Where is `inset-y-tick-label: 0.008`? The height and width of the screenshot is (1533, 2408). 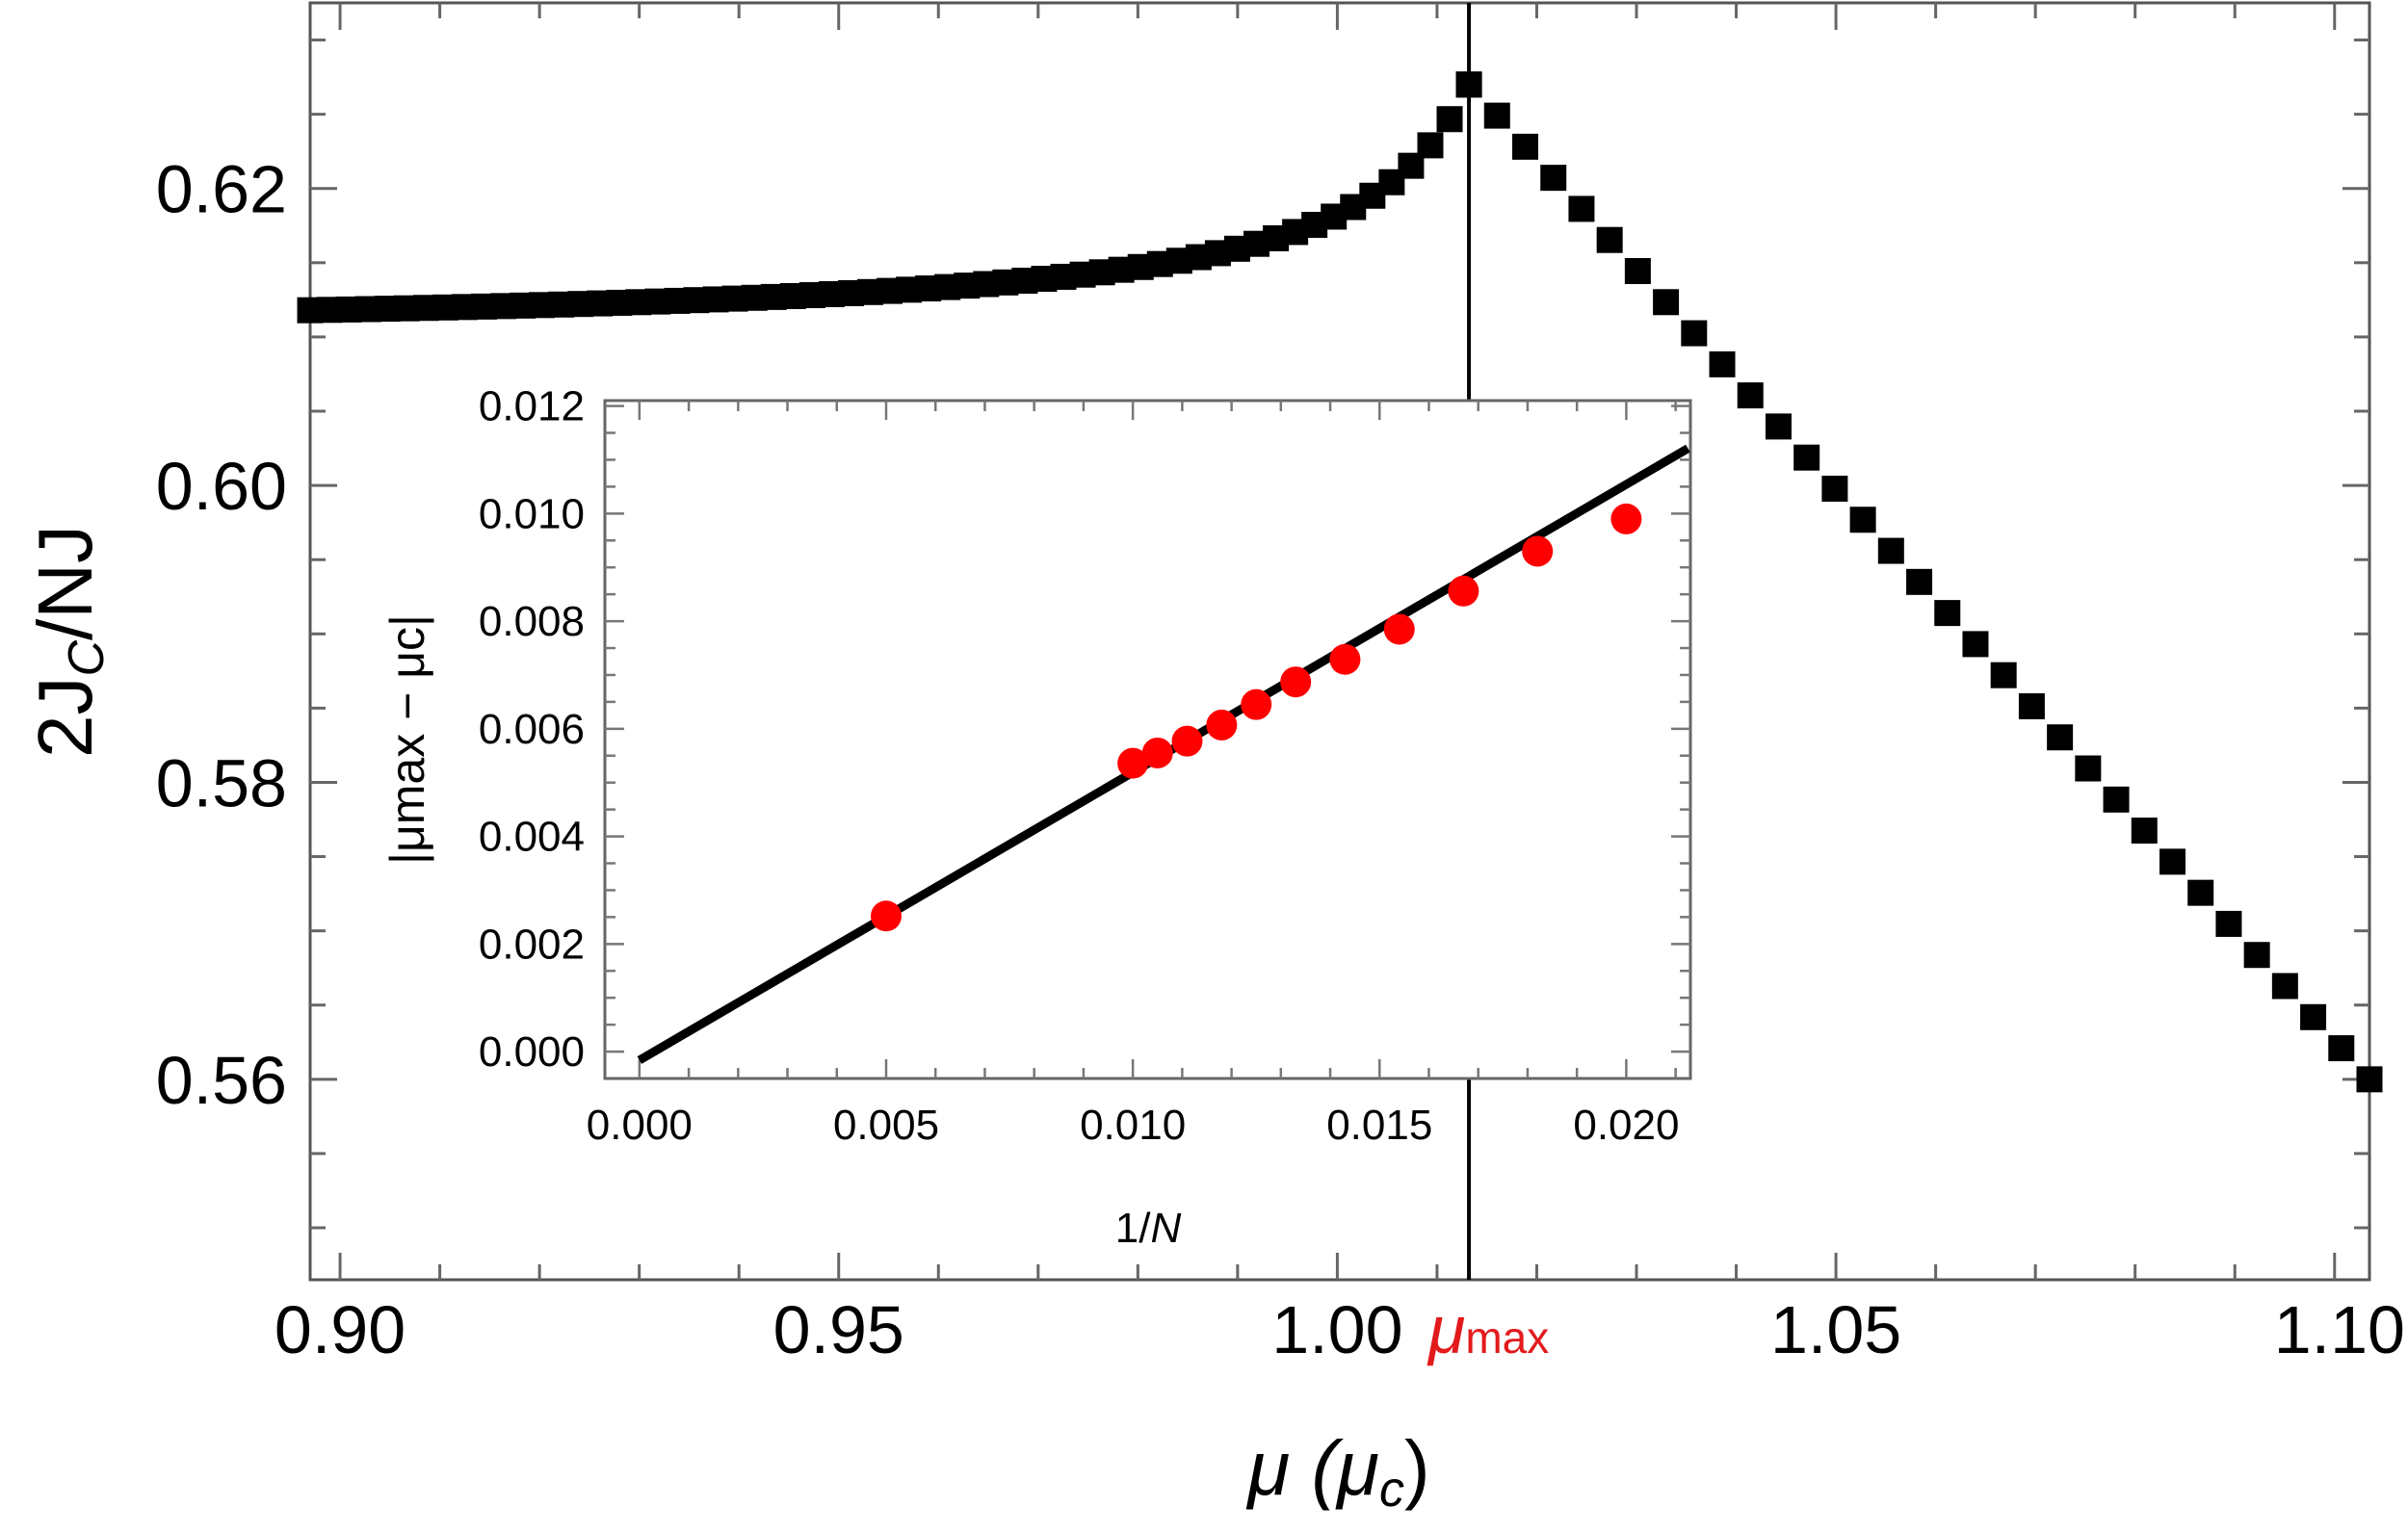 inset-y-tick-label: 0.008 is located at coordinates (532, 621).